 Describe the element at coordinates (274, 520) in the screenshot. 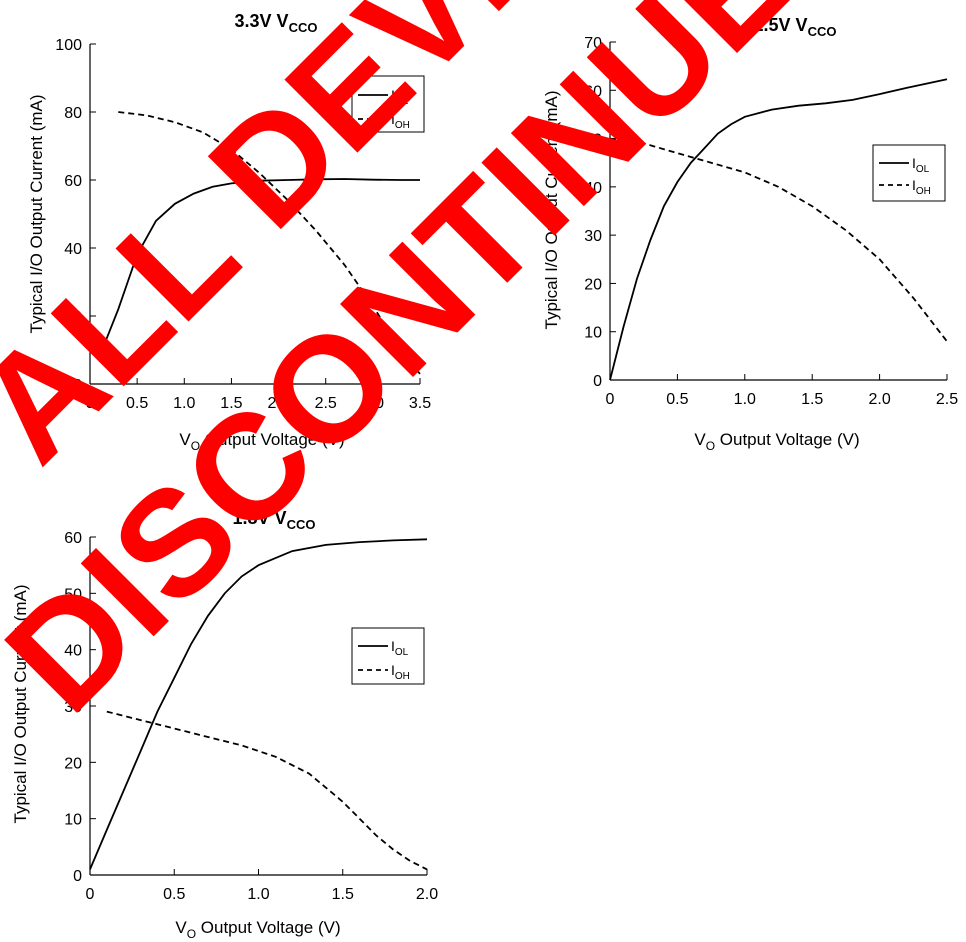

I see `chart-title: 1.8V VCCO` at that location.